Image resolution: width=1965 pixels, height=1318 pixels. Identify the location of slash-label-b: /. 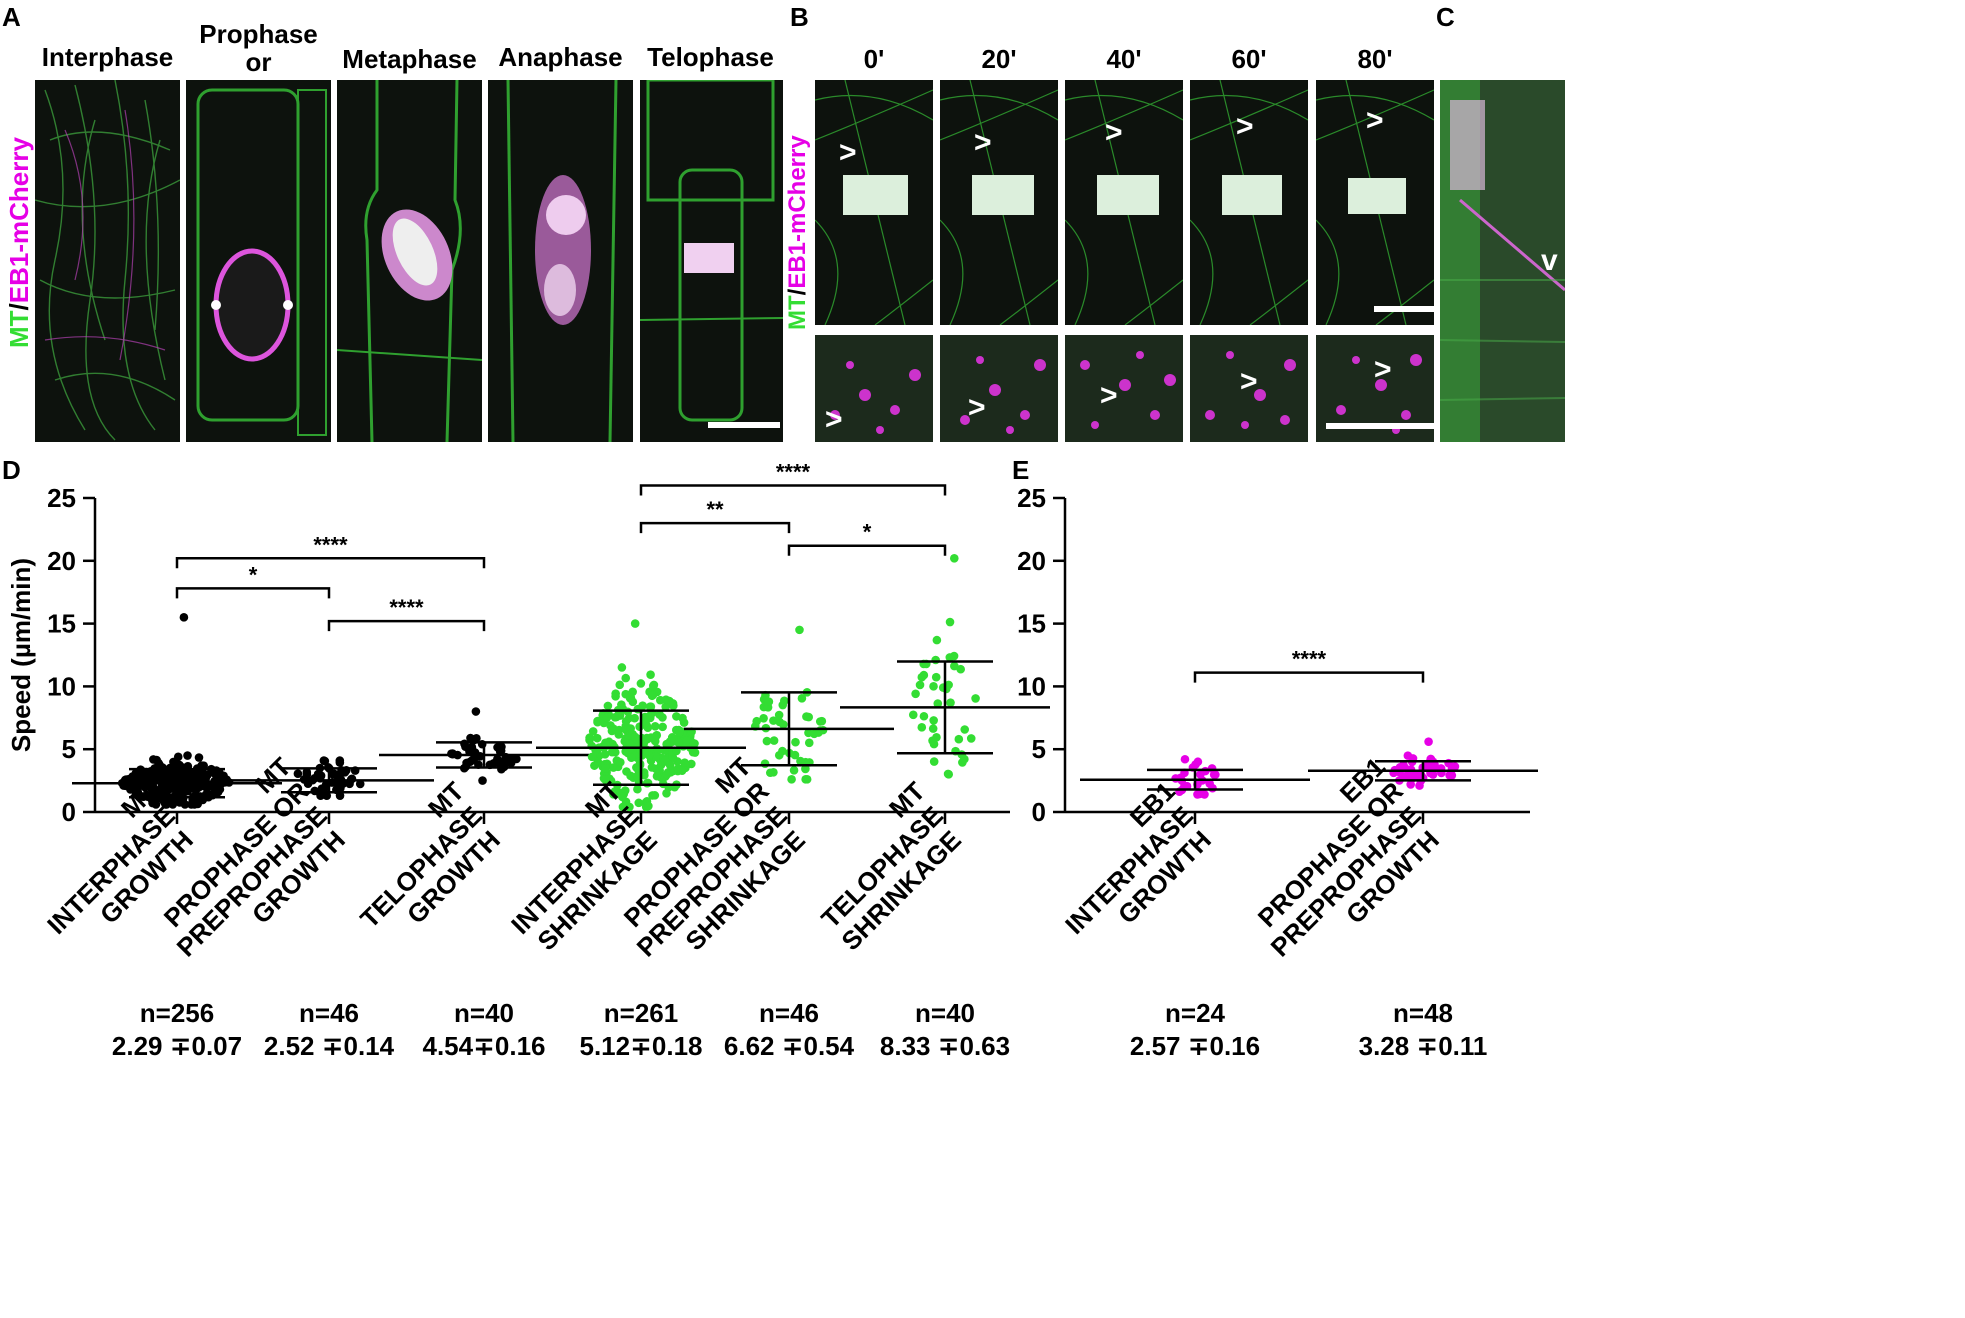
(797, 292).